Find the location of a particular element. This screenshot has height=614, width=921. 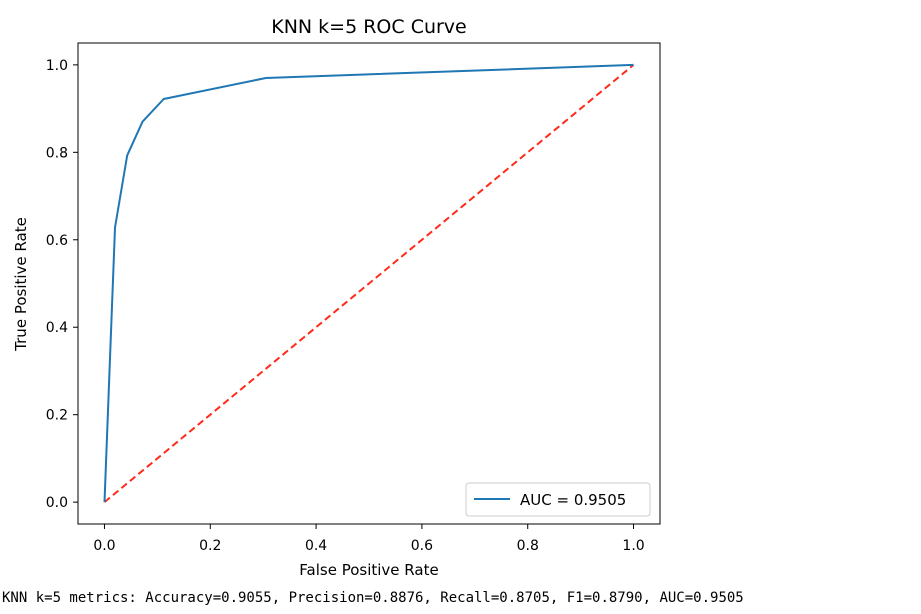

x-axis: 0.0 0.2 0.4 0.6 0.8 1.0 is located at coordinates (369, 539).